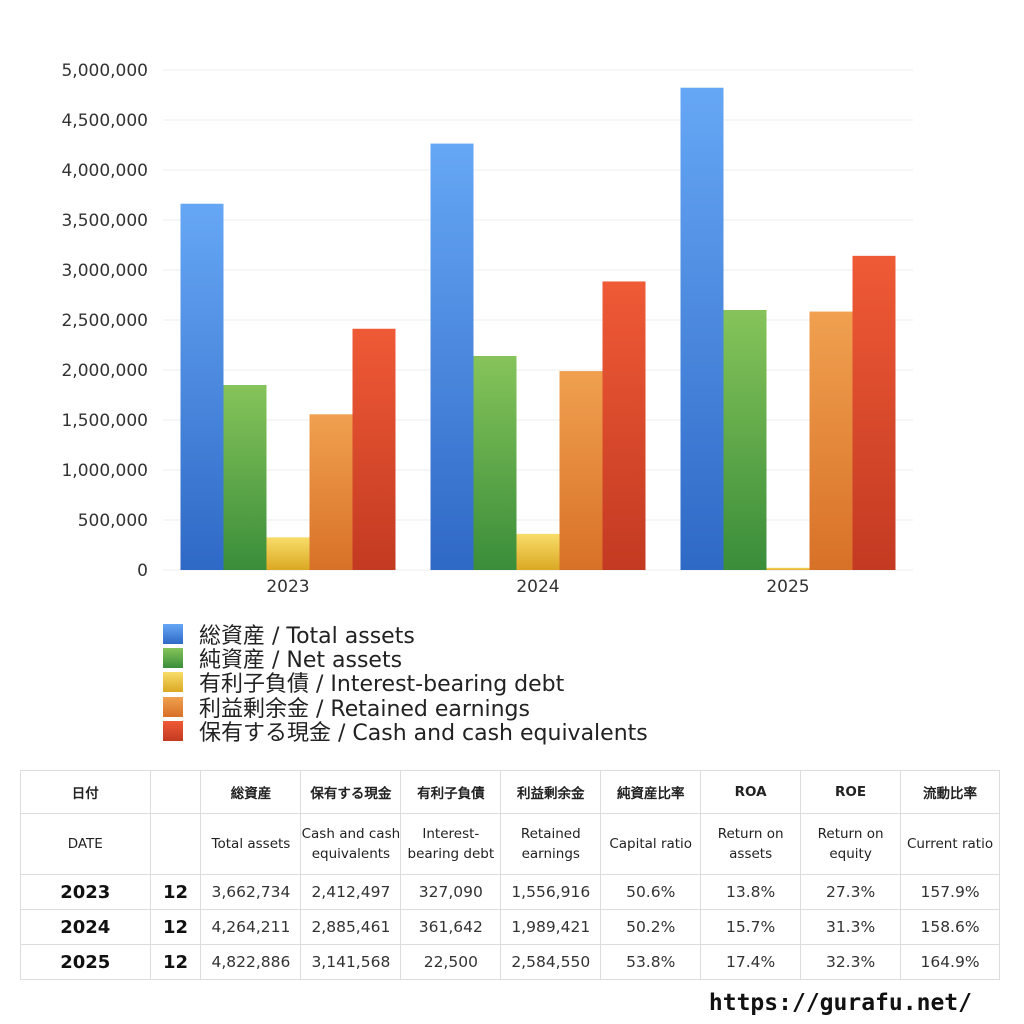 The width and height of the screenshot is (1024, 1024). Describe the element at coordinates (351, 927) in the screenshot. I see `value-cell: 2,885,461` at that location.